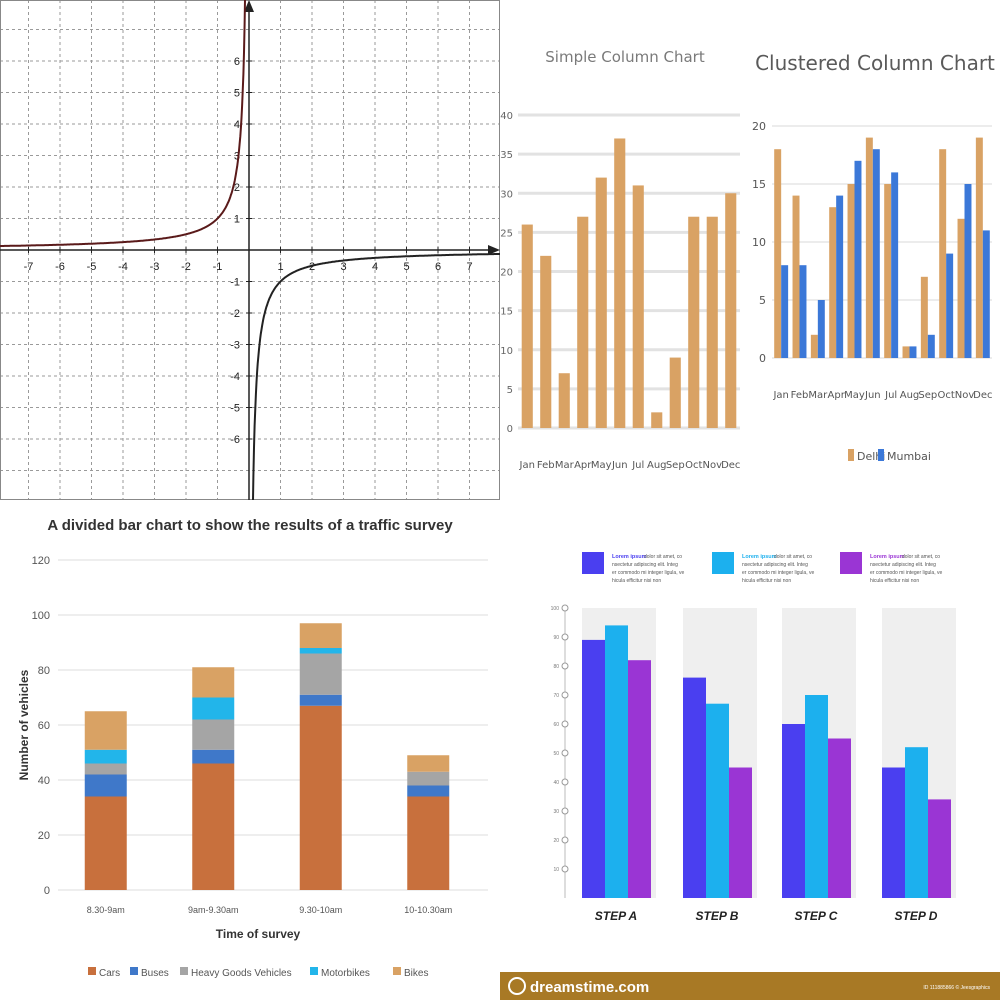 Image resolution: width=1000 pixels, height=1000 pixels. What do you see at coordinates (657, 465) in the screenshot?
I see `x-tick-label: Aug` at bounding box center [657, 465].